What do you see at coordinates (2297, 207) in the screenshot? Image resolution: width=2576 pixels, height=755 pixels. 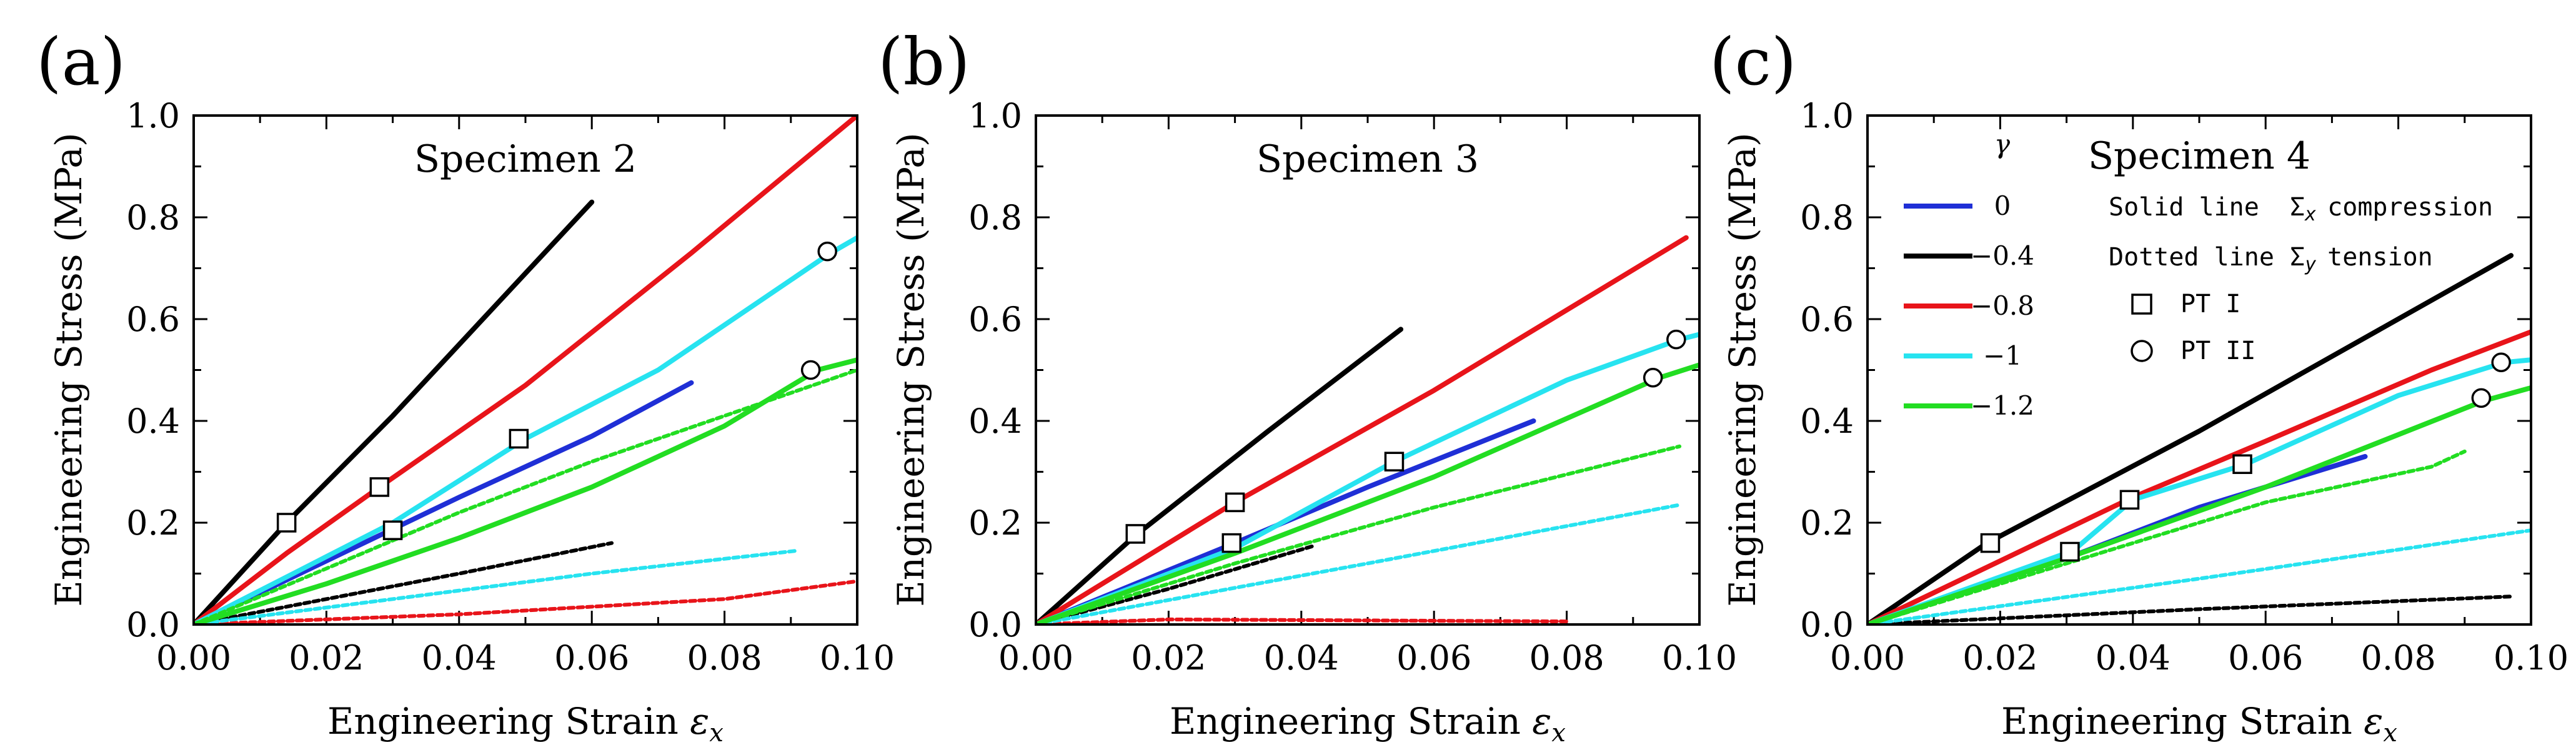 I see `legend-solid-sym: Σ` at bounding box center [2297, 207].